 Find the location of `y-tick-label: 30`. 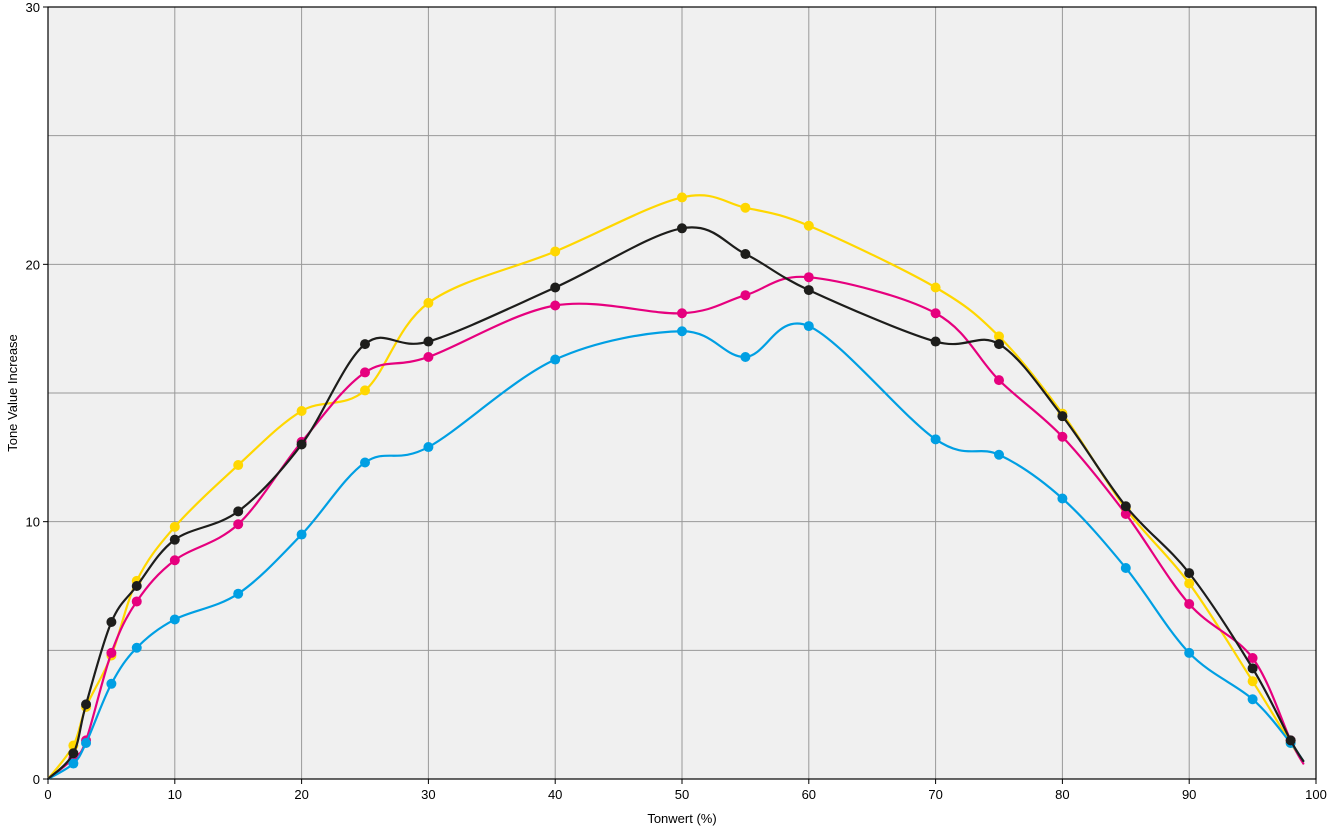

y-tick-label: 30 is located at coordinates (33, 7).